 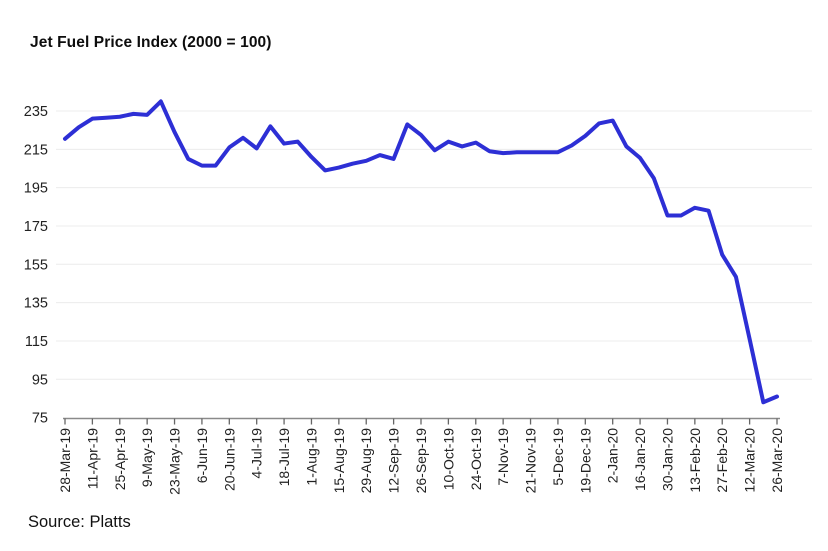 I want to click on y-tick-label: 115, so click(x=36, y=342).